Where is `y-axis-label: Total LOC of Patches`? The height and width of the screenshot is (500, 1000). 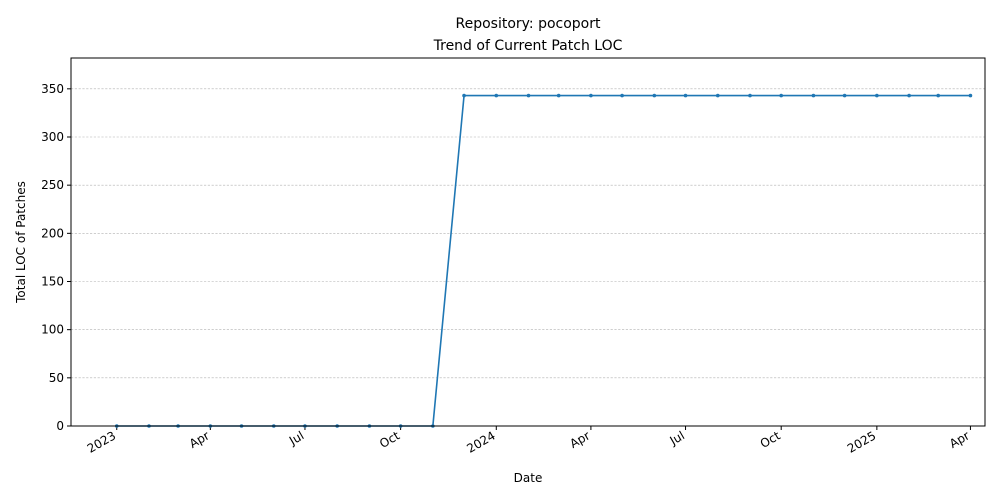 y-axis-label: Total LOC of Patches is located at coordinates (21, 242).